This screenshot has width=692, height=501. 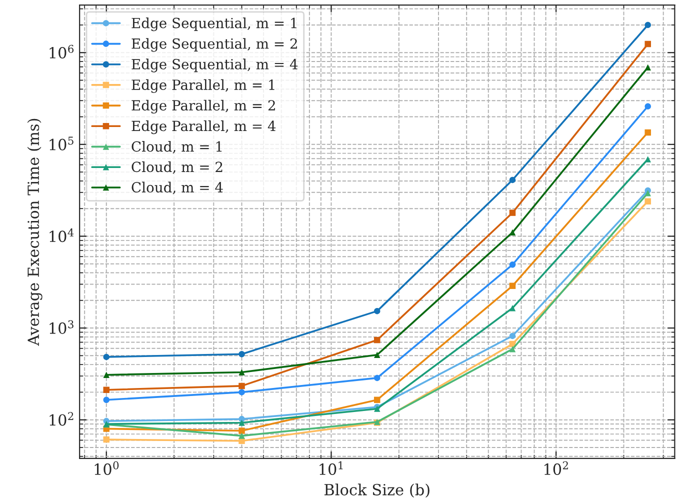 What do you see at coordinates (203, 107) in the screenshot?
I see `legend-label: Edge Parallel, m = 2` at bounding box center [203, 107].